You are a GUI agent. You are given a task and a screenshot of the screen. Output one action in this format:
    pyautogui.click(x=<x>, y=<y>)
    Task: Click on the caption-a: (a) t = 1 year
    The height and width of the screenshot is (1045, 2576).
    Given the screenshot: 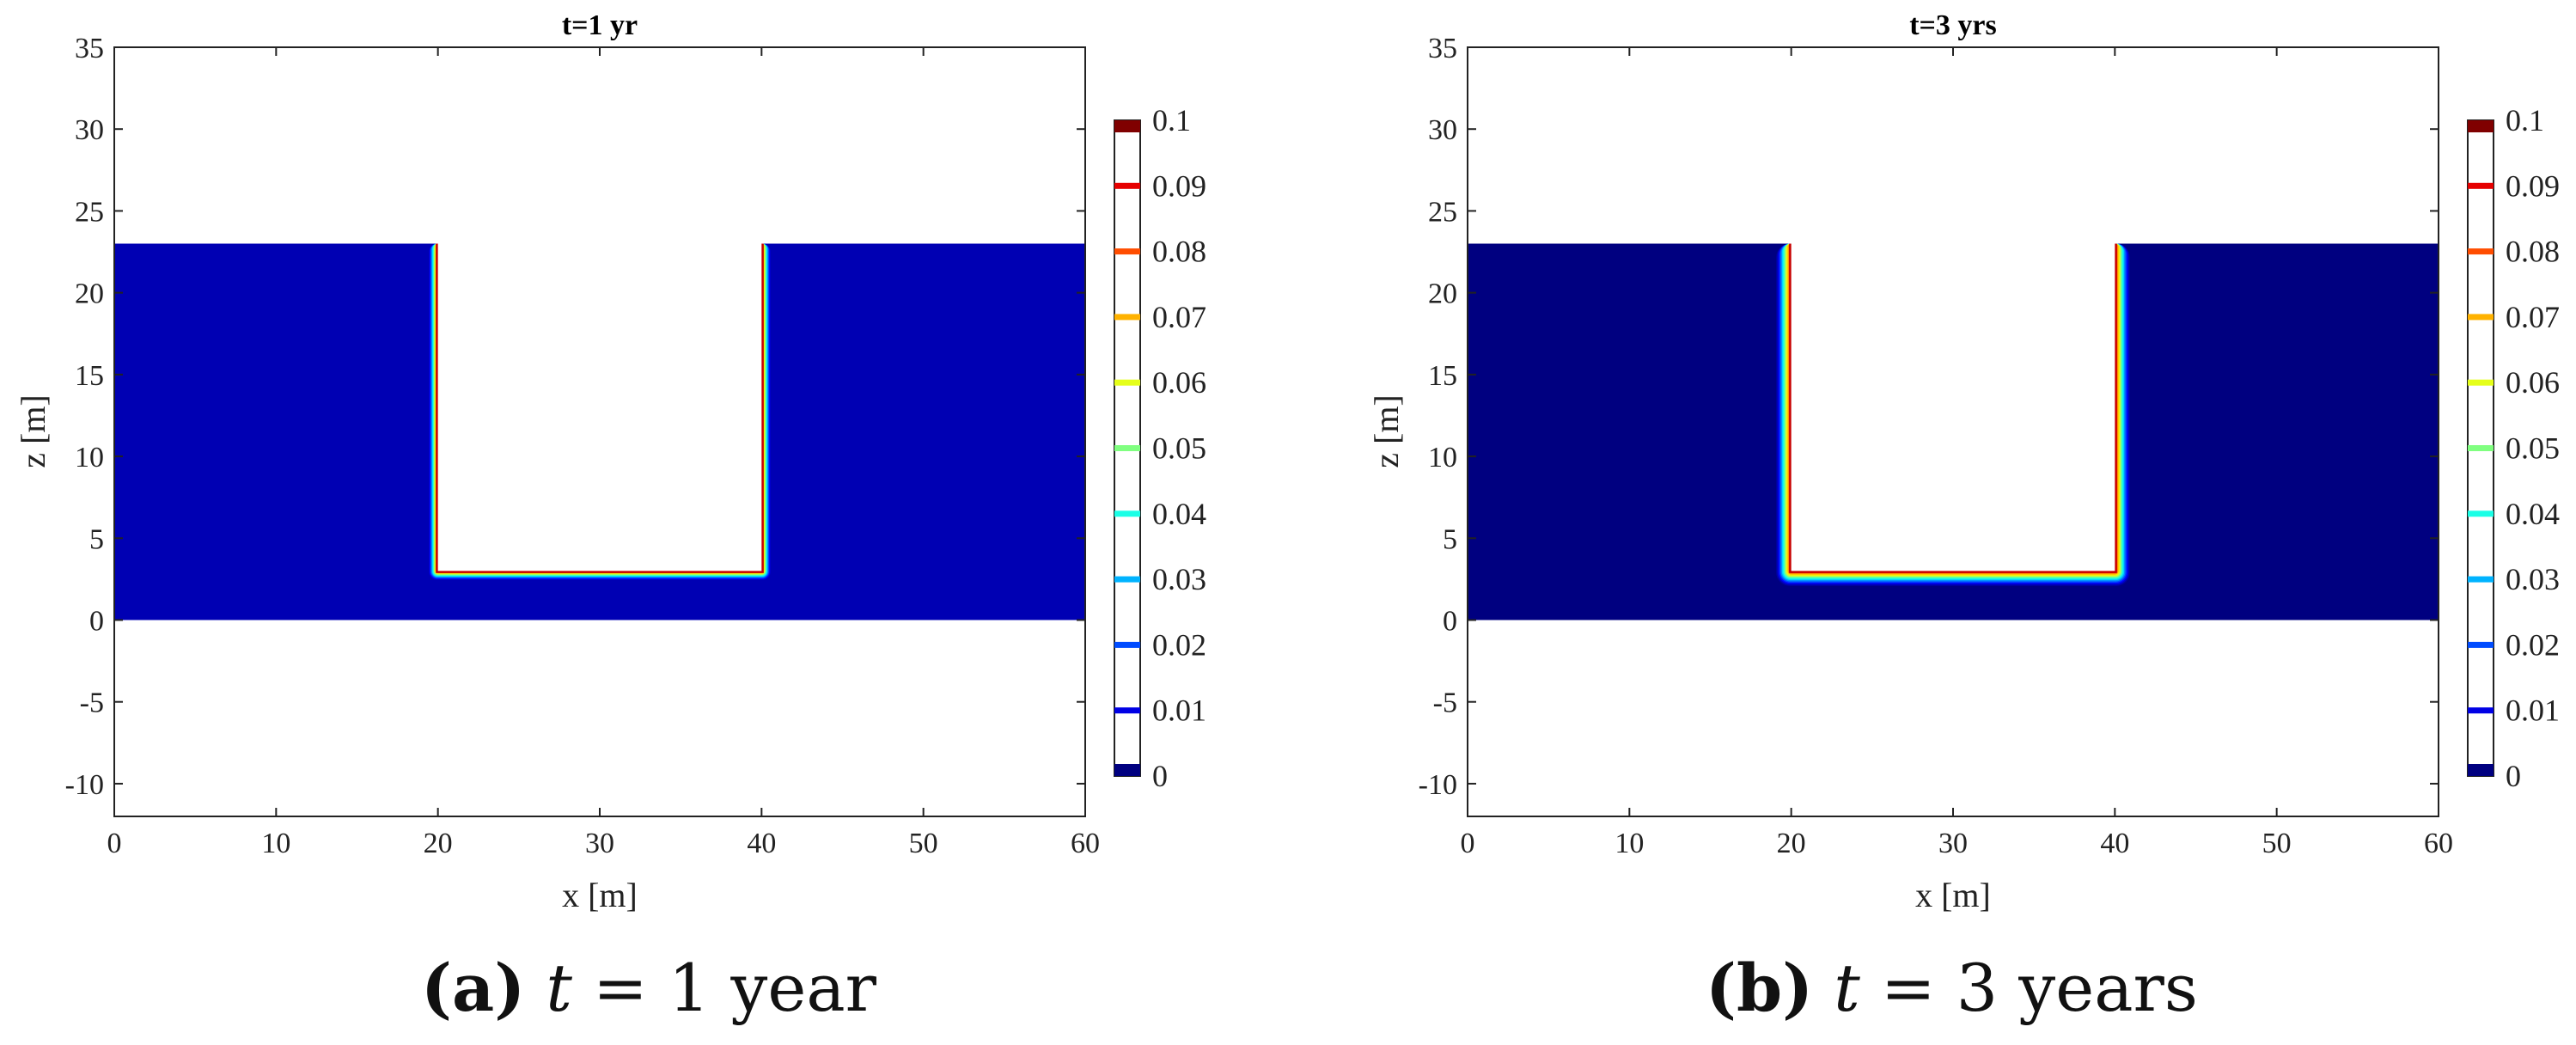 What is the action you would take?
    pyautogui.click(x=648, y=988)
    